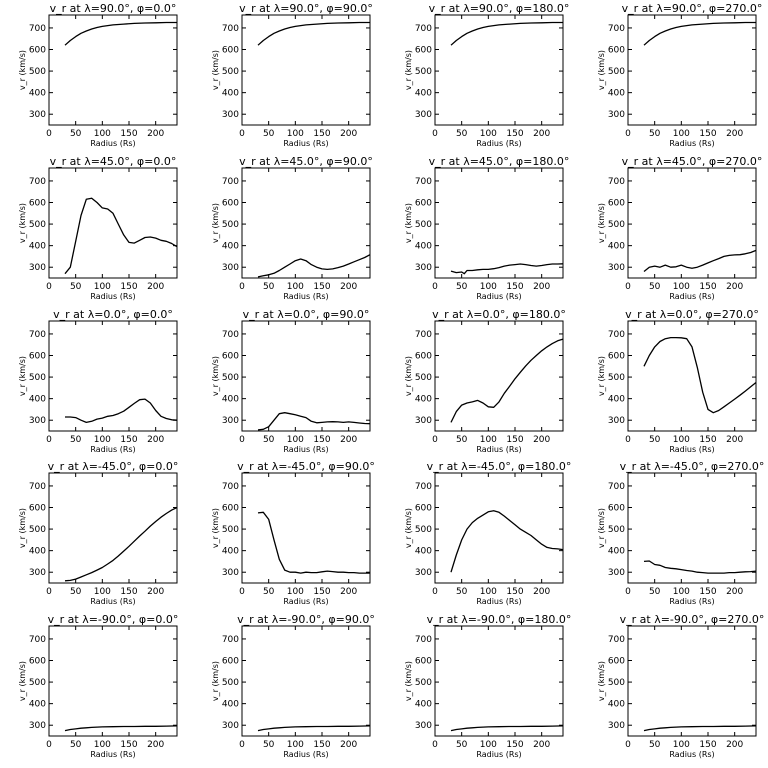  Describe the element at coordinates (692, 619) in the screenshot. I see `panel-title: v_r at λ=-90.0°, φ=270.0°` at that location.